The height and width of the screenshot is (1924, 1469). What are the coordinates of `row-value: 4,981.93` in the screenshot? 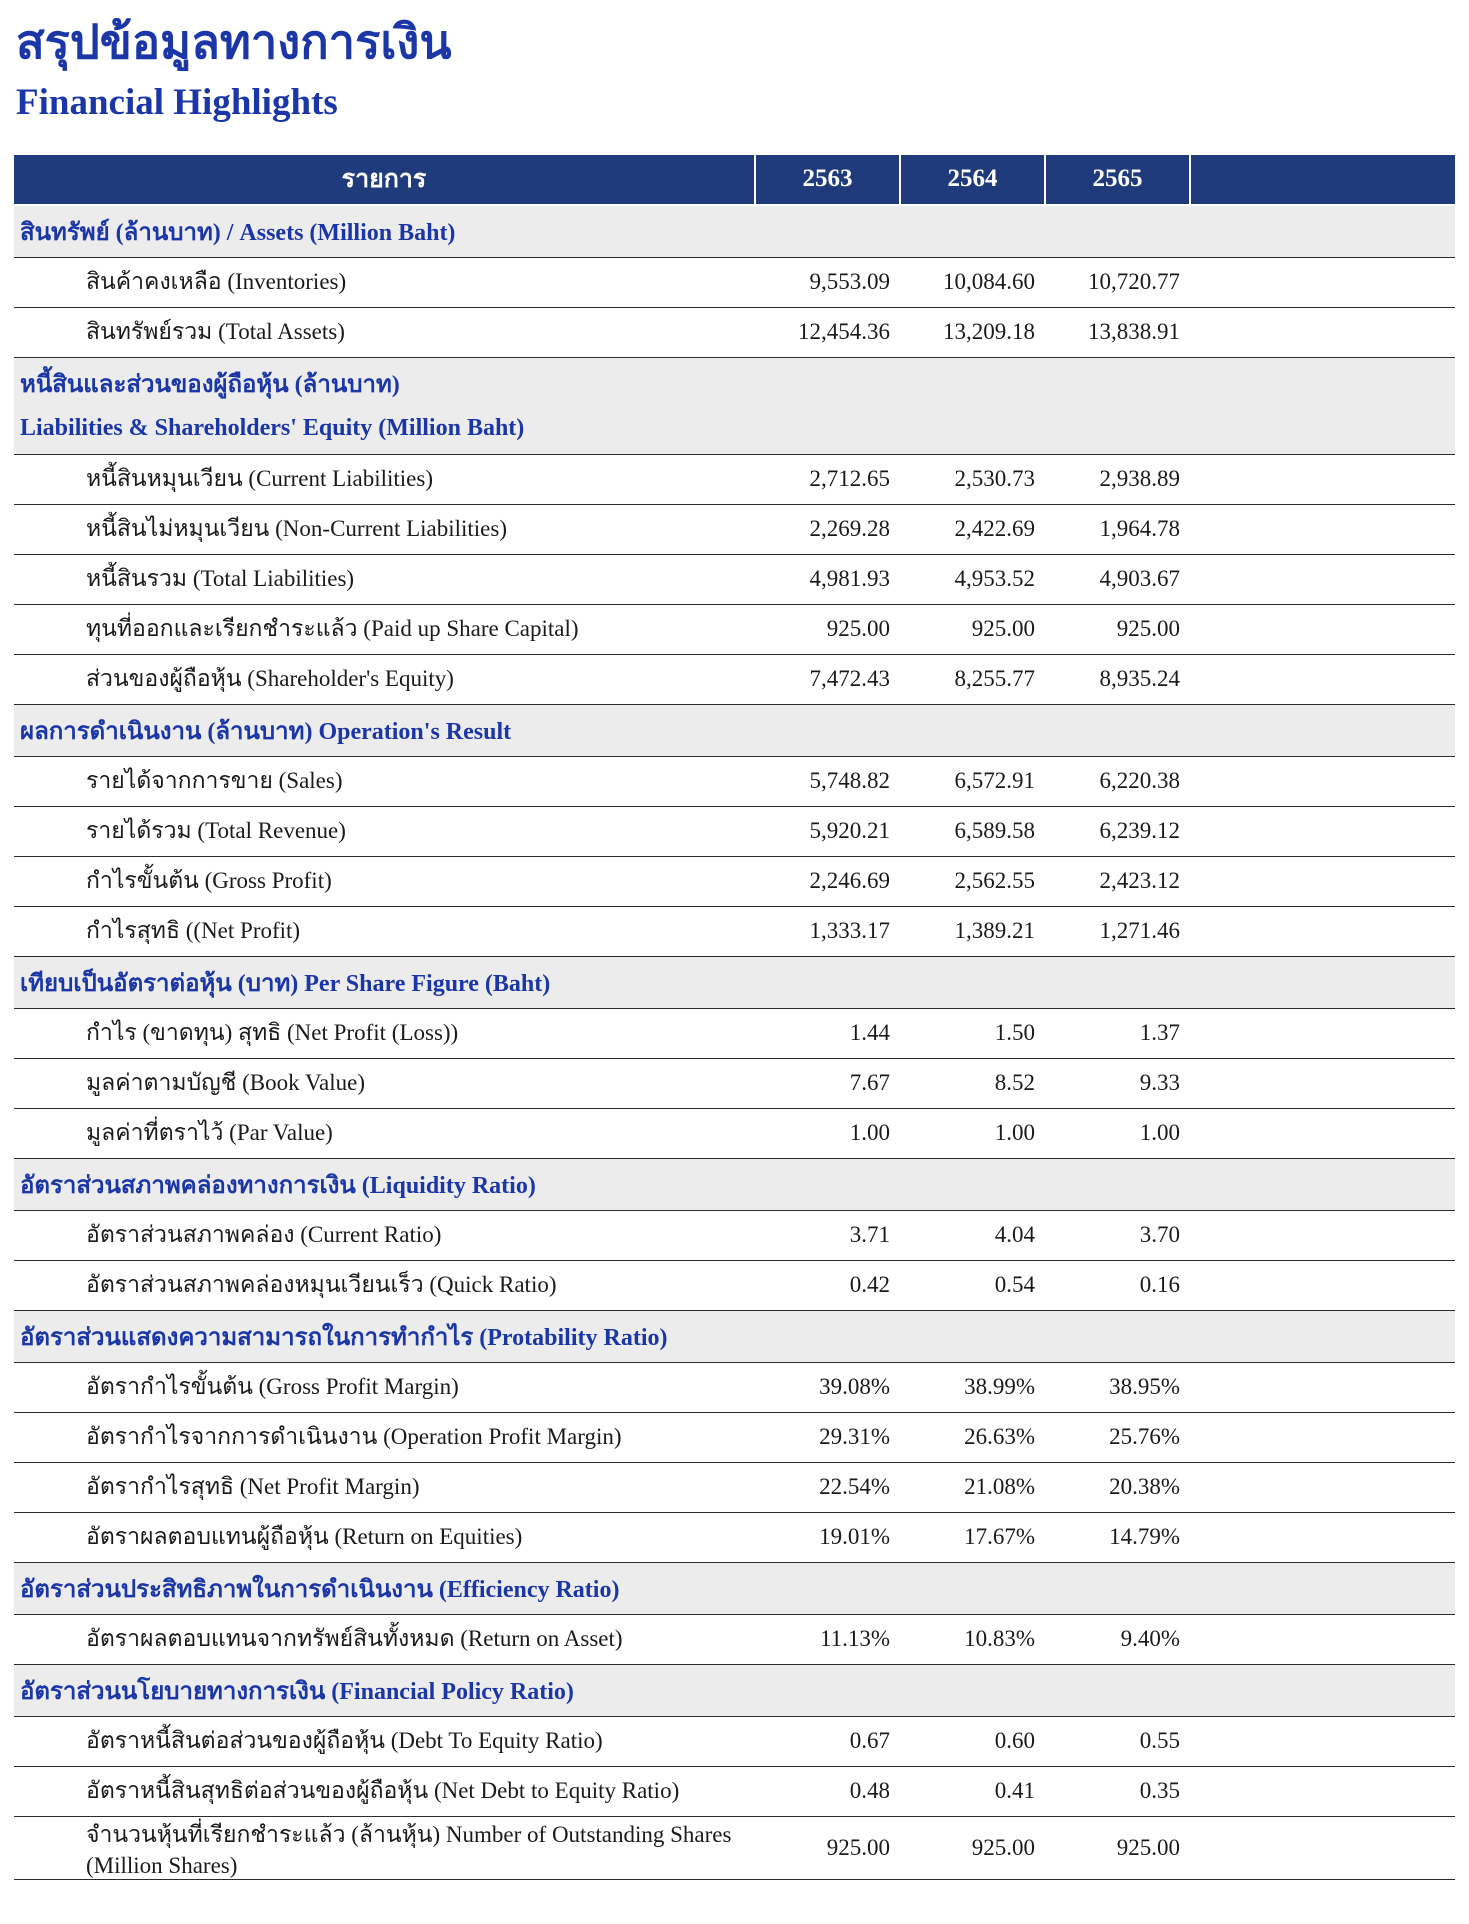 It's located at (827, 579).